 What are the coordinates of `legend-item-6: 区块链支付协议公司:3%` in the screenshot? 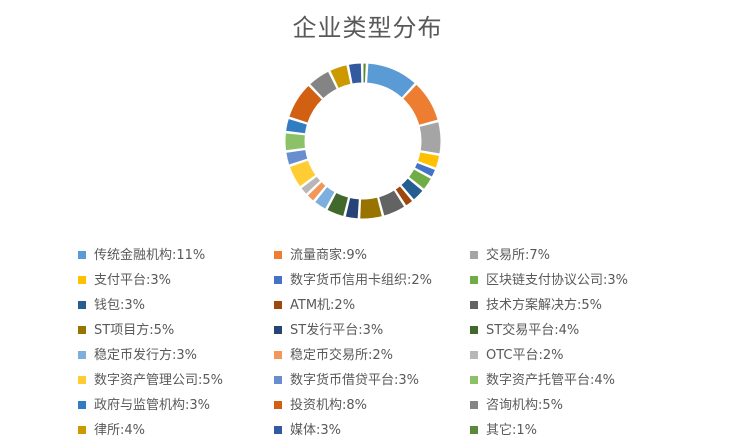 It's located at (549, 281).